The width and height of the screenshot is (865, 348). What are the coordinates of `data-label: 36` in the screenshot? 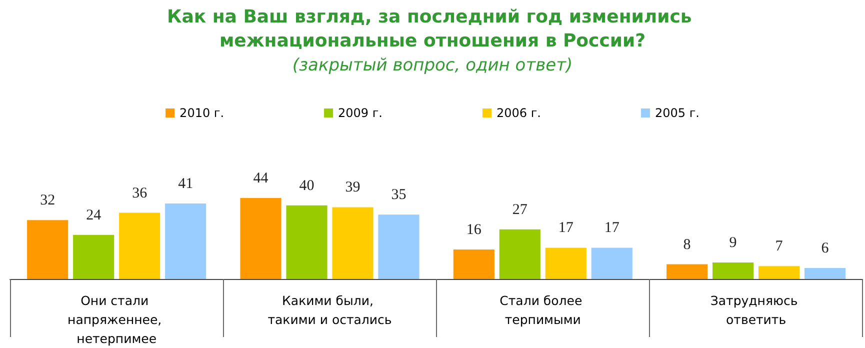 It's located at (140, 193).